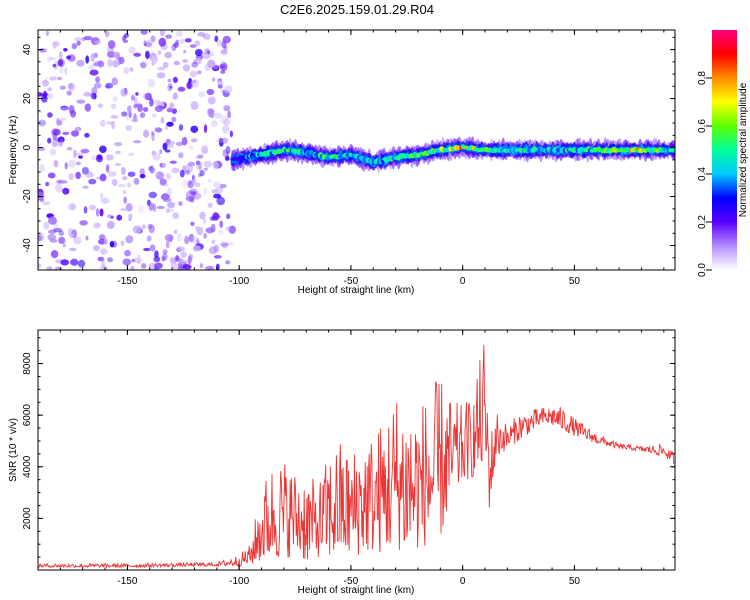 The width and height of the screenshot is (750, 600). Describe the element at coordinates (724, 150) in the screenshot. I see `colorbar-scale` at that location.